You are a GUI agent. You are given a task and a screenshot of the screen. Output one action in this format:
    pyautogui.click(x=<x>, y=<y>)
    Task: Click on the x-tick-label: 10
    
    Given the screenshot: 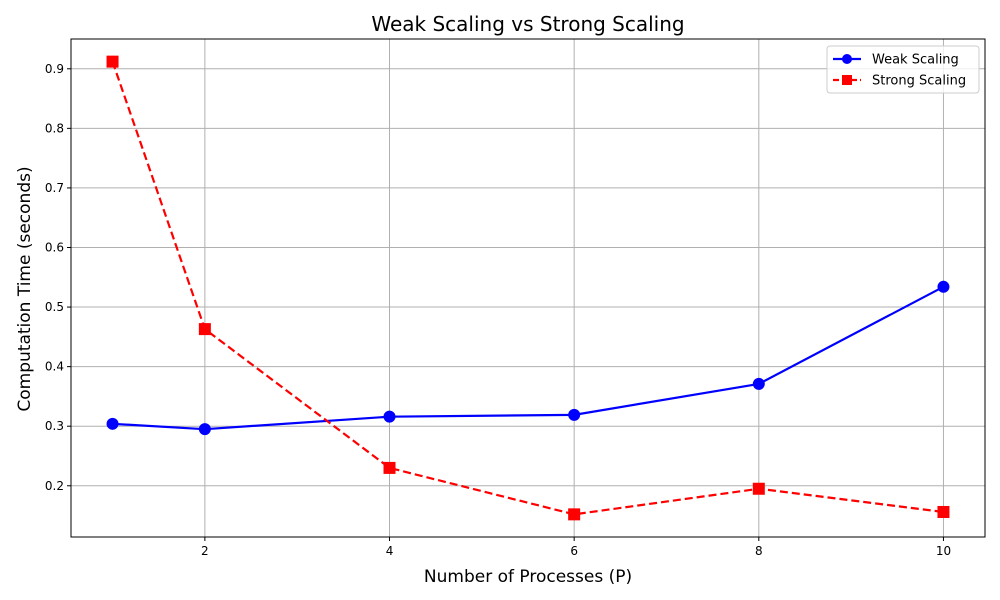 What is the action you would take?
    pyautogui.click(x=943, y=551)
    